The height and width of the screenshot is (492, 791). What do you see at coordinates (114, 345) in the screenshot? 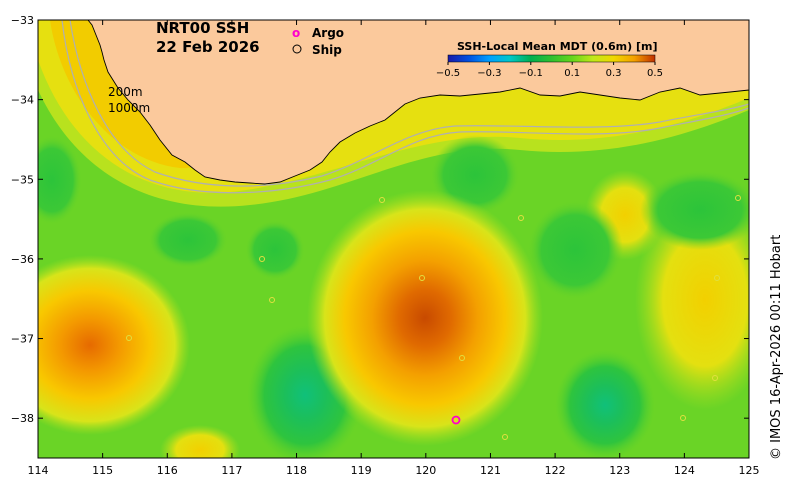
I see `warm-eddy-west` at bounding box center [114, 345].